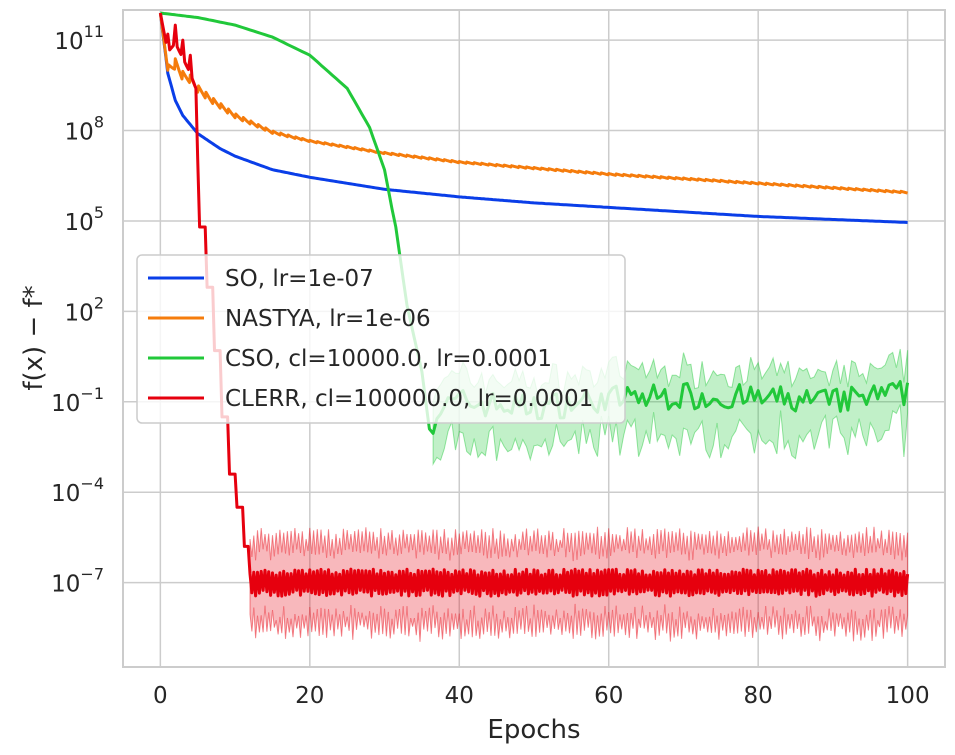 The image size is (955, 755). I want to click on x-axis-title: Epochs, so click(533, 730).